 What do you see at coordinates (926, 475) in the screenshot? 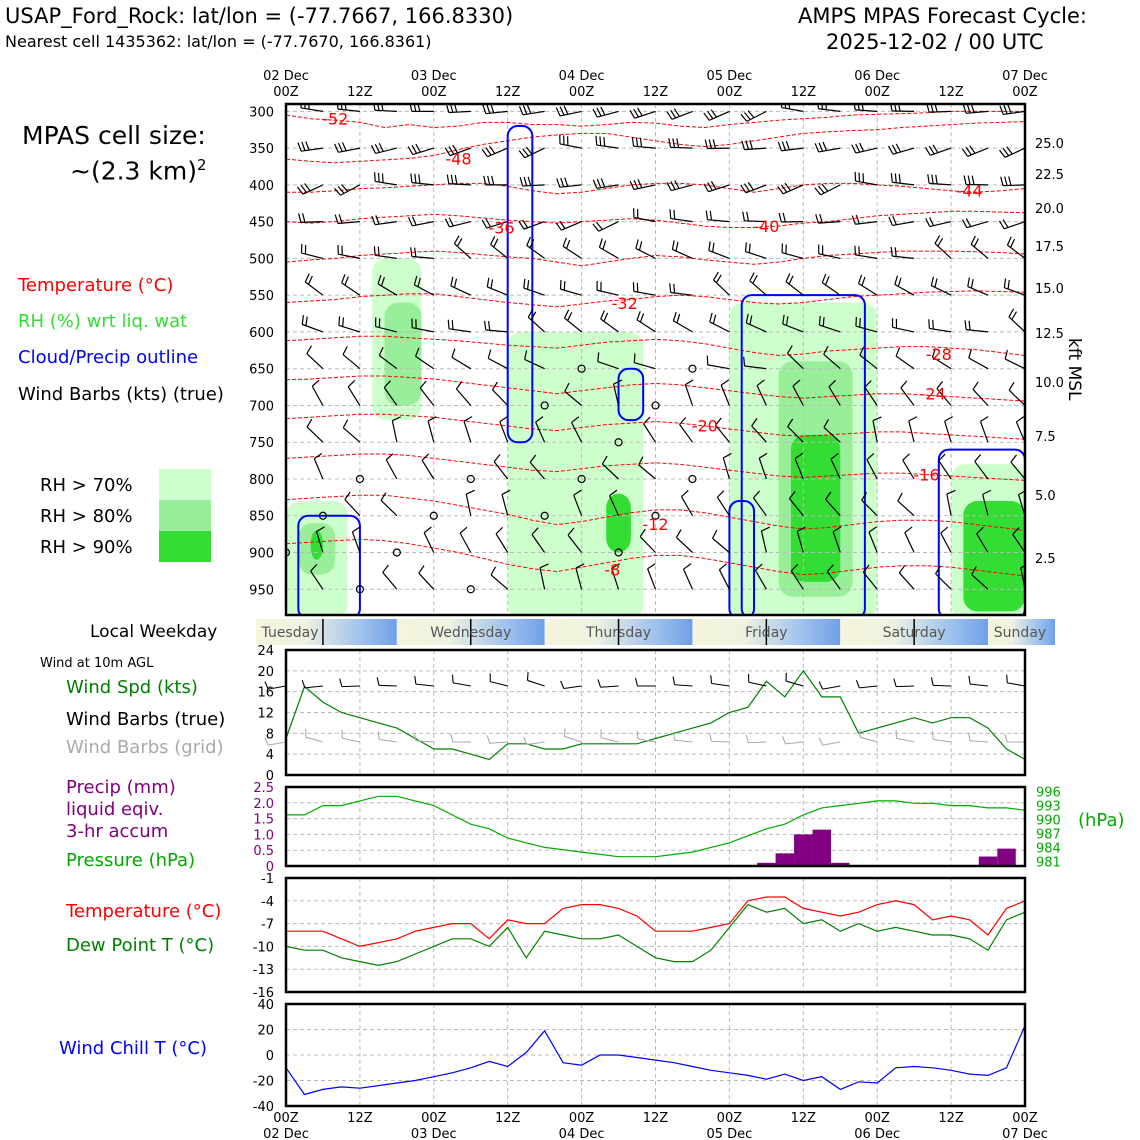
I see `temperature-label: -16` at bounding box center [926, 475].